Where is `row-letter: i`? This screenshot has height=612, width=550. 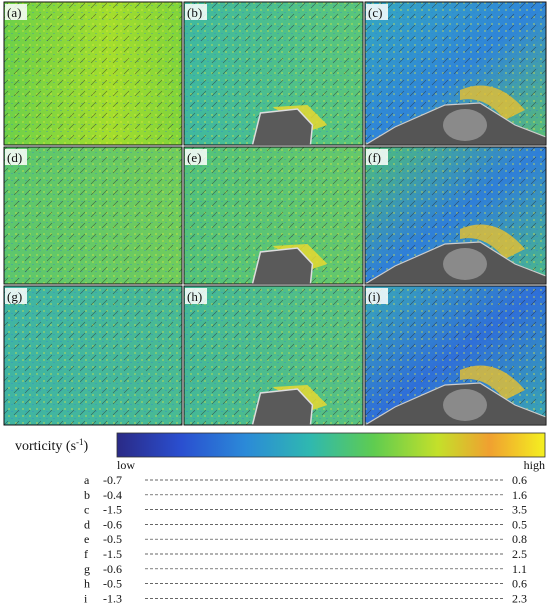
row-letter: i is located at coordinates (86, 598).